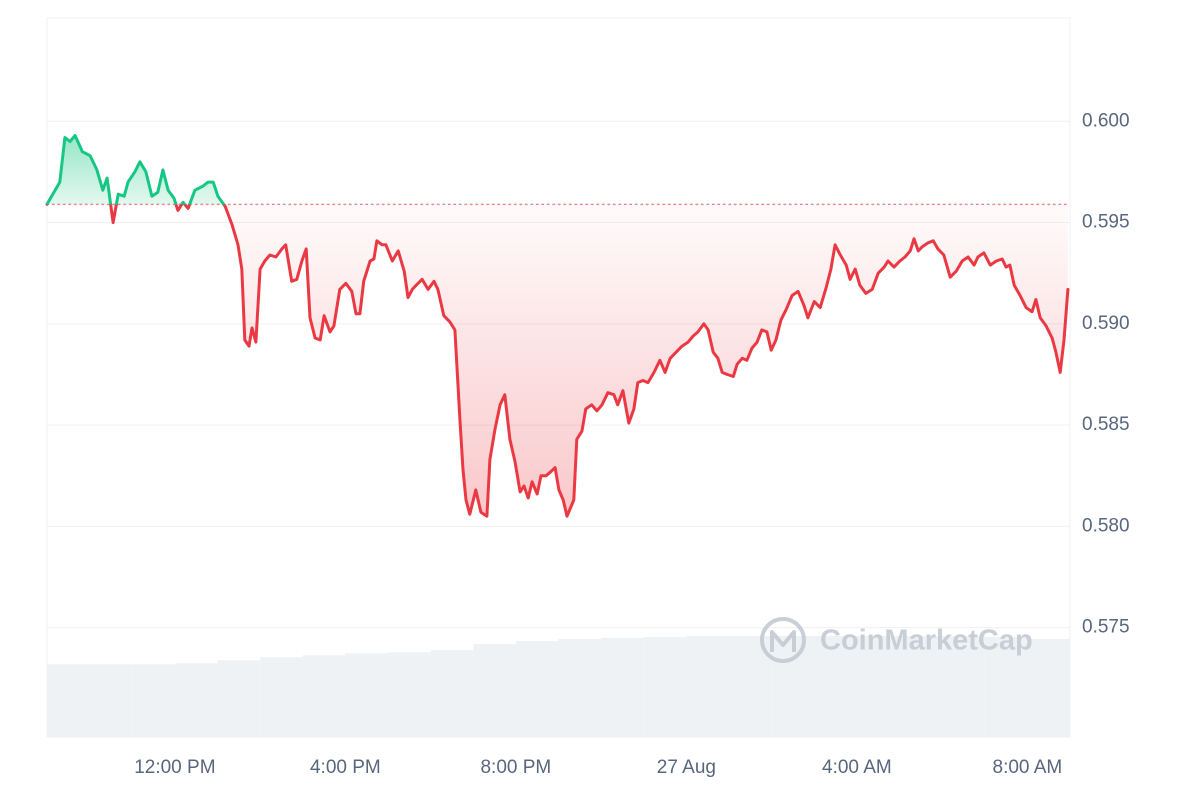  I want to click on x-tick-label: 12:00 PM, so click(174, 767).